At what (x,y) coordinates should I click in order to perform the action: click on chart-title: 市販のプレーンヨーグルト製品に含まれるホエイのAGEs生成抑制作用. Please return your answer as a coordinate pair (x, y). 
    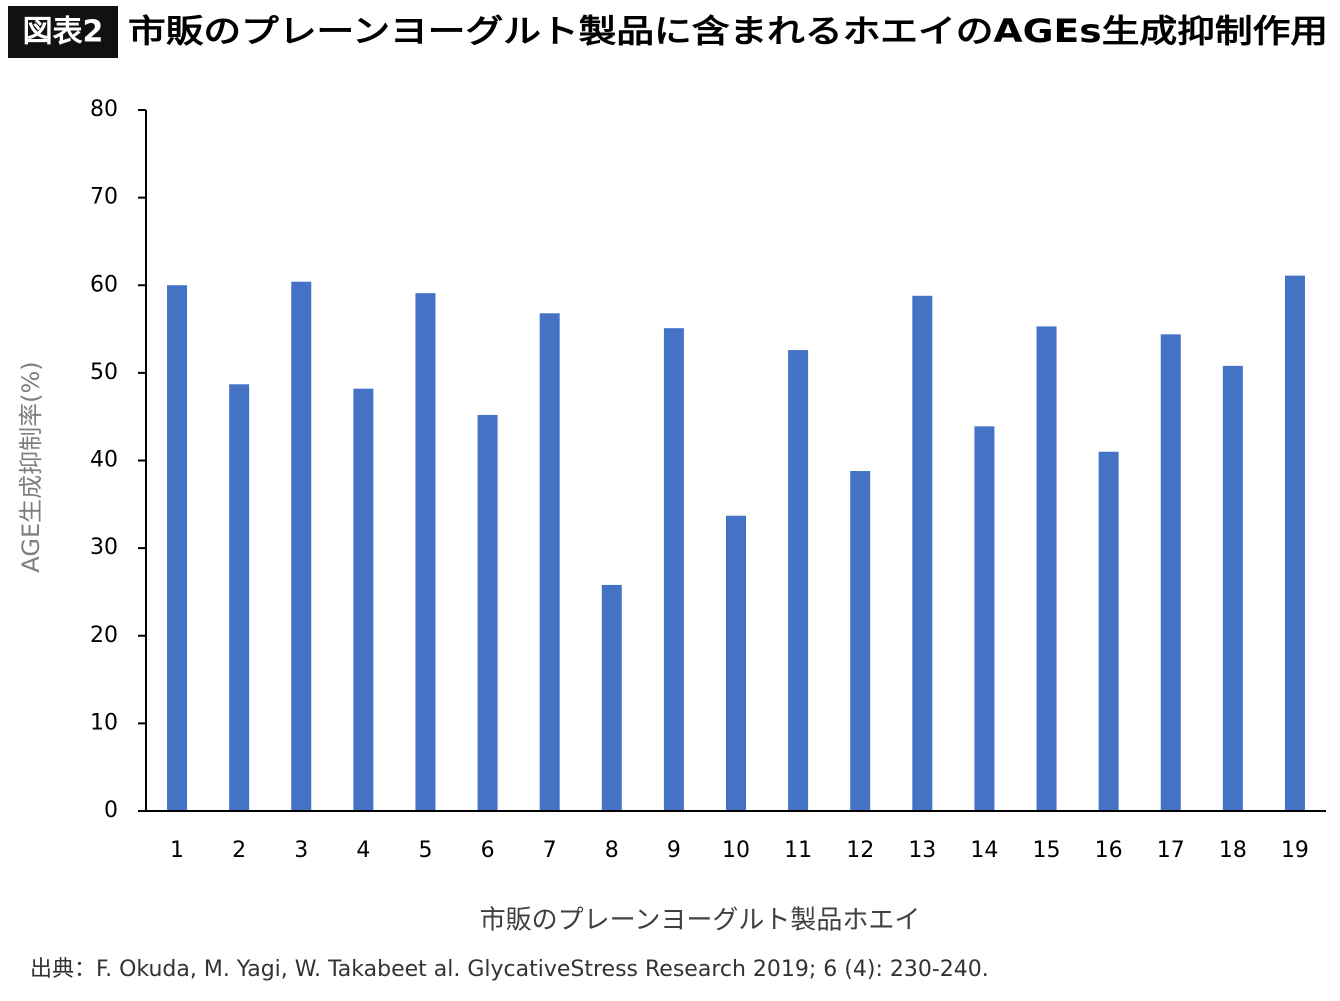
    Looking at the image, I should click on (728, 31).